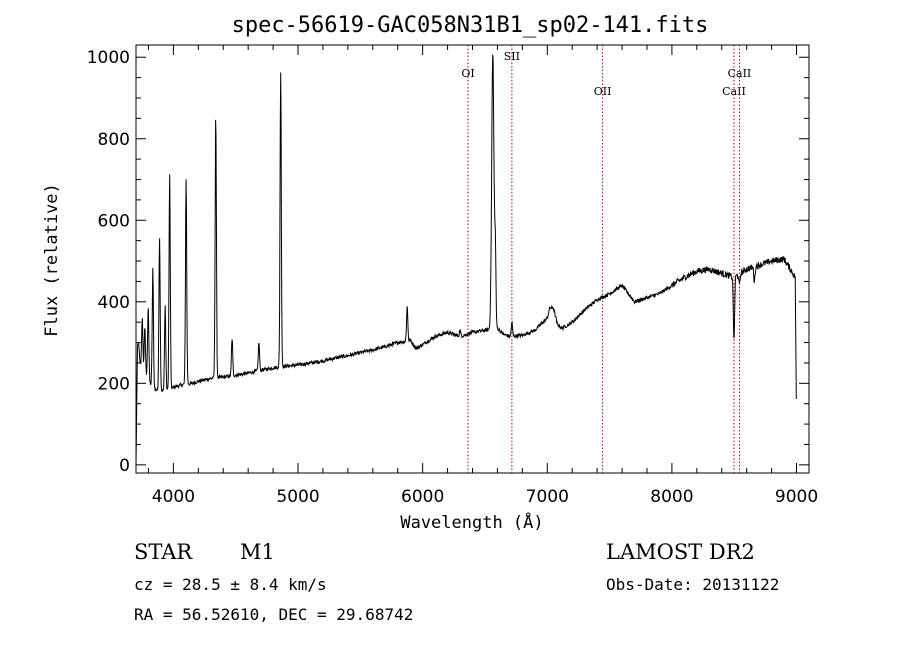 This screenshot has height=649, width=900. Describe the element at coordinates (693, 584) in the screenshot. I see `observation-date: Obs-Date: 20131122` at that location.